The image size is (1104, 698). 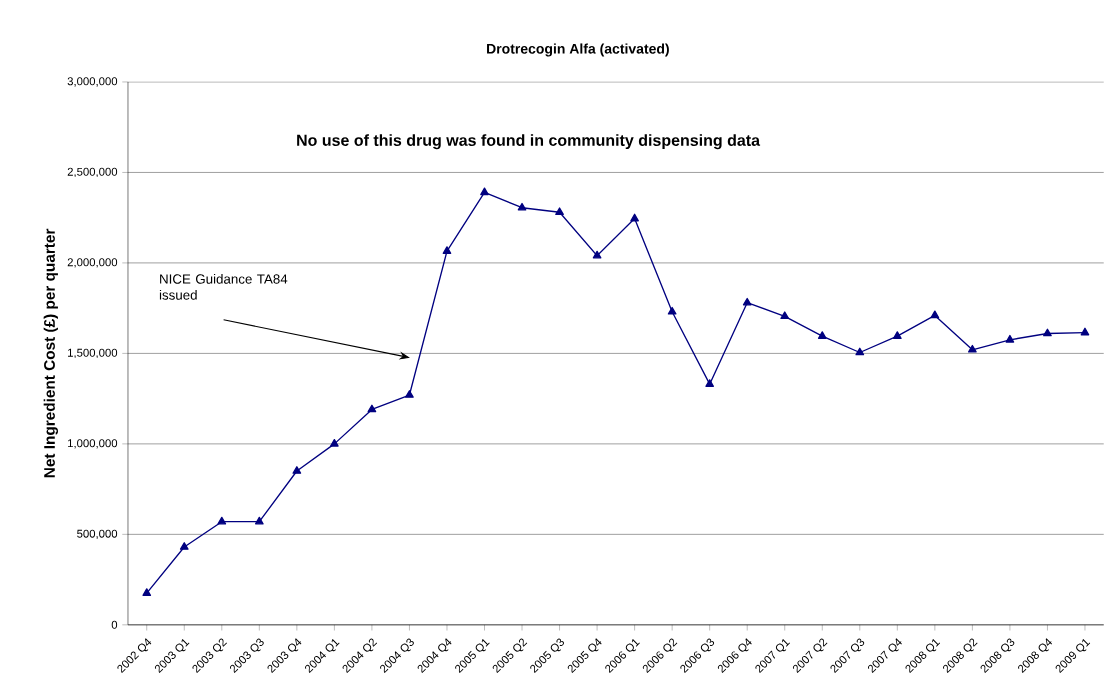 What do you see at coordinates (93, 444) in the screenshot?
I see `y-tick-label: 1,000,000` at bounding box center [93, 444].